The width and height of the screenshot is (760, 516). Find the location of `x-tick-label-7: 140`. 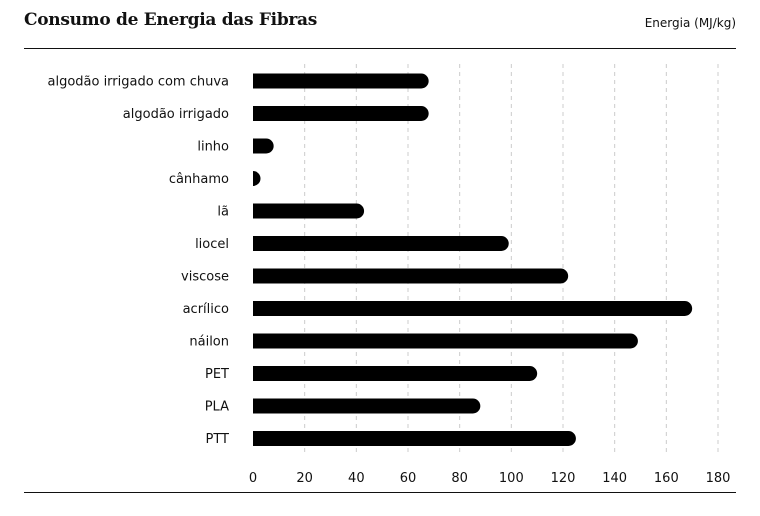

x-tick-label-7: 140 is located at coordinates (614, 478).